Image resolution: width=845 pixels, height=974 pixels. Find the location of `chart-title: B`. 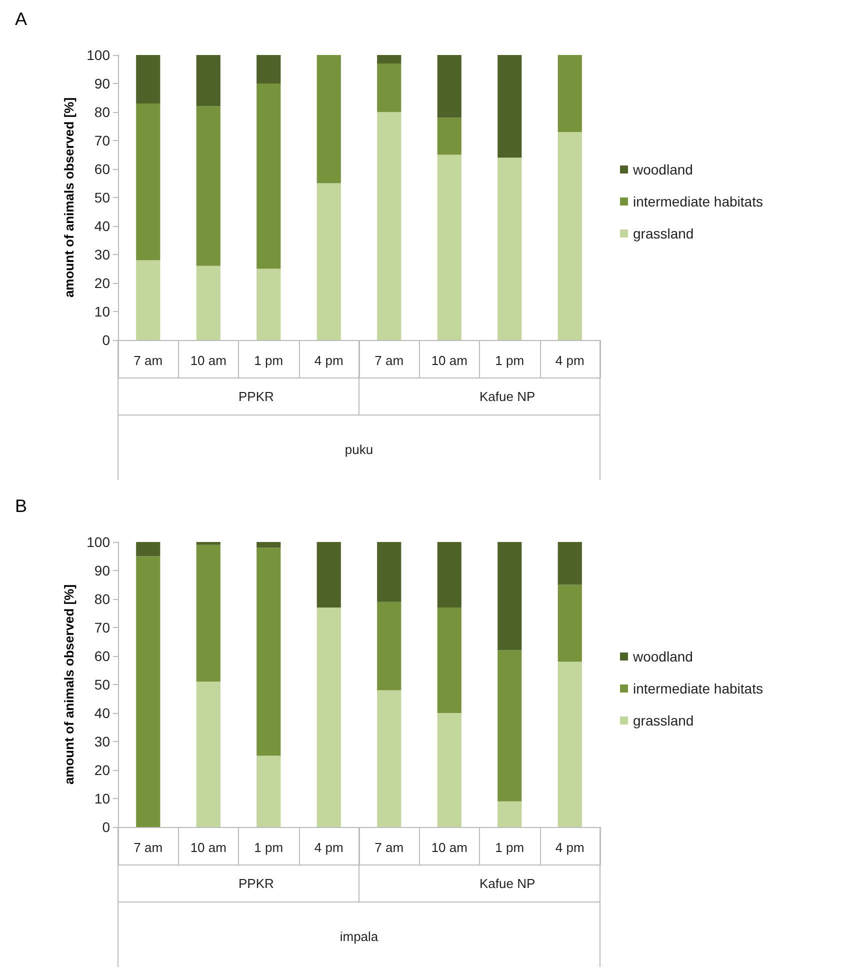

chart-title: B is located at coordinates (21, 506).